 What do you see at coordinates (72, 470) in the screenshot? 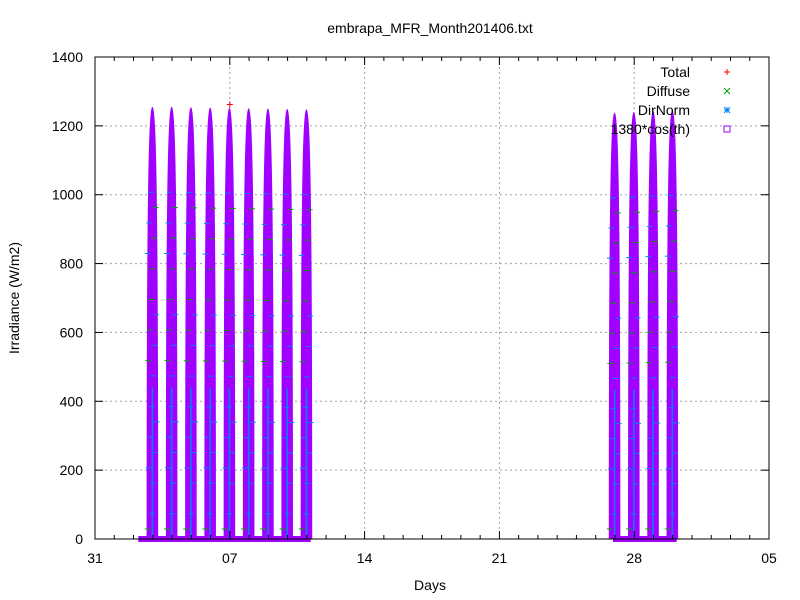
I see `y-tick-label: 200` at bounding box center [72, 470].